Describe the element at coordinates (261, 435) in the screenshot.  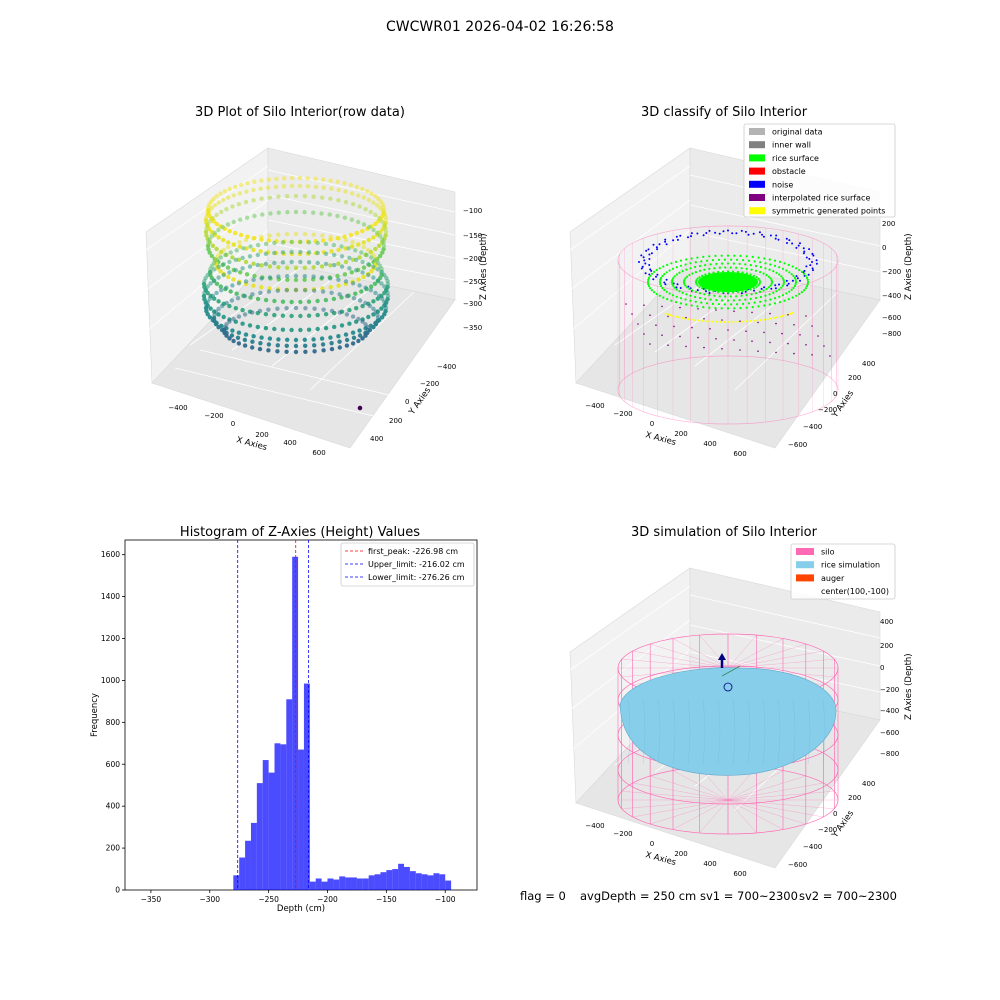
I see `panel1-x-tick: 200` at that location.